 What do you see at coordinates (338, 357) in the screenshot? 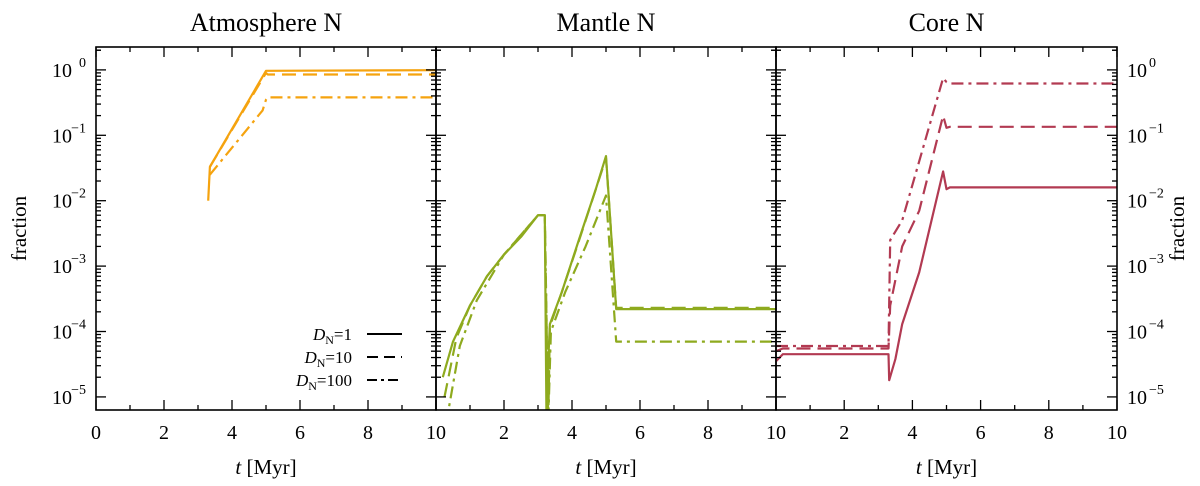
I see `legend-label-value: =10` at bounding box center [338, 357].